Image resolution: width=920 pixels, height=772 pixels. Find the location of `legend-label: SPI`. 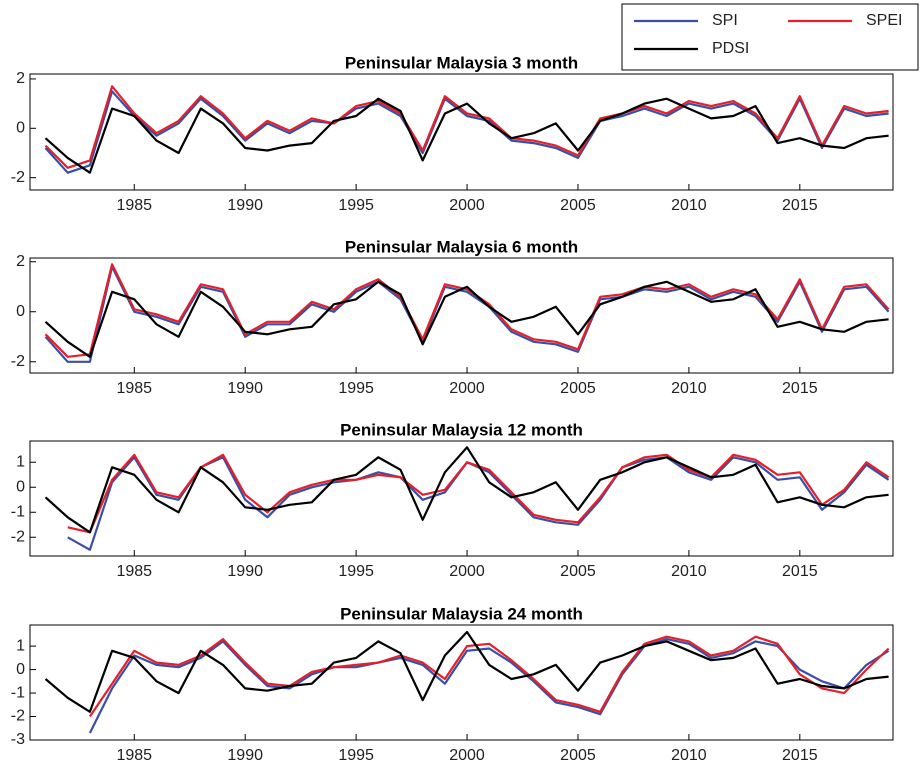

legend-label: SPI is located at coordinates (725, 20).